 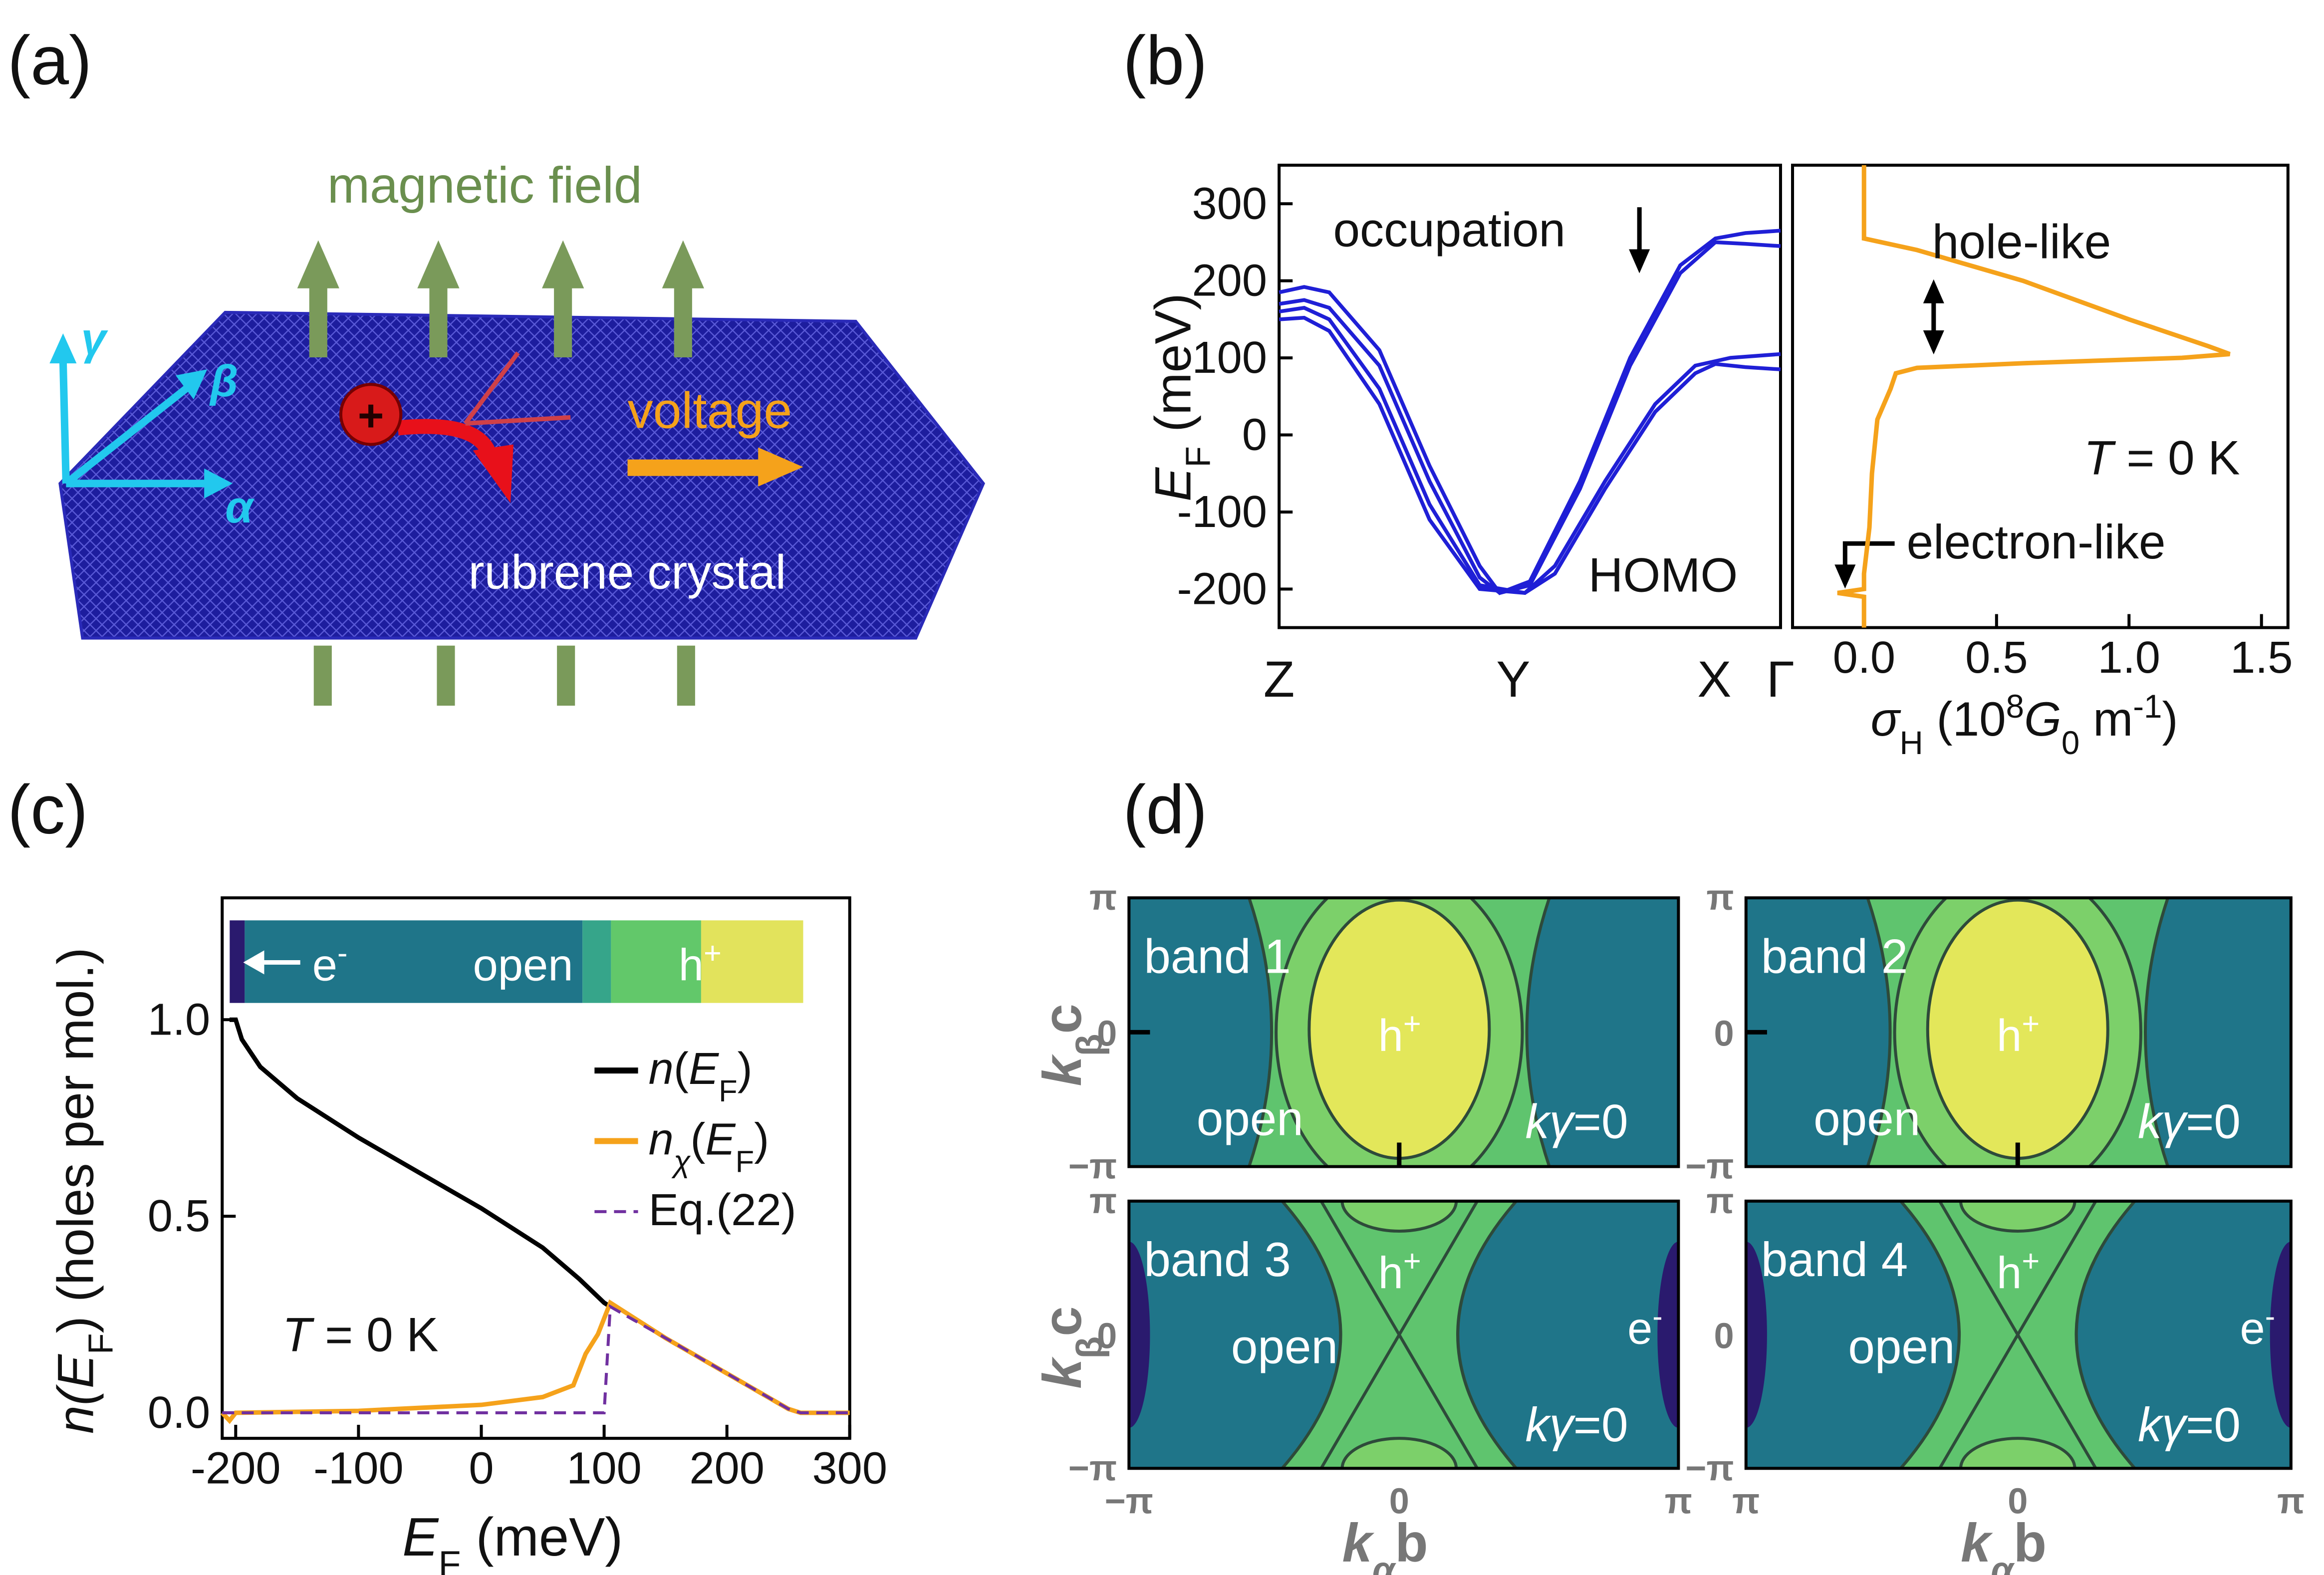 I want to click on field-label: magnetic field, so click(x=484, y=185).